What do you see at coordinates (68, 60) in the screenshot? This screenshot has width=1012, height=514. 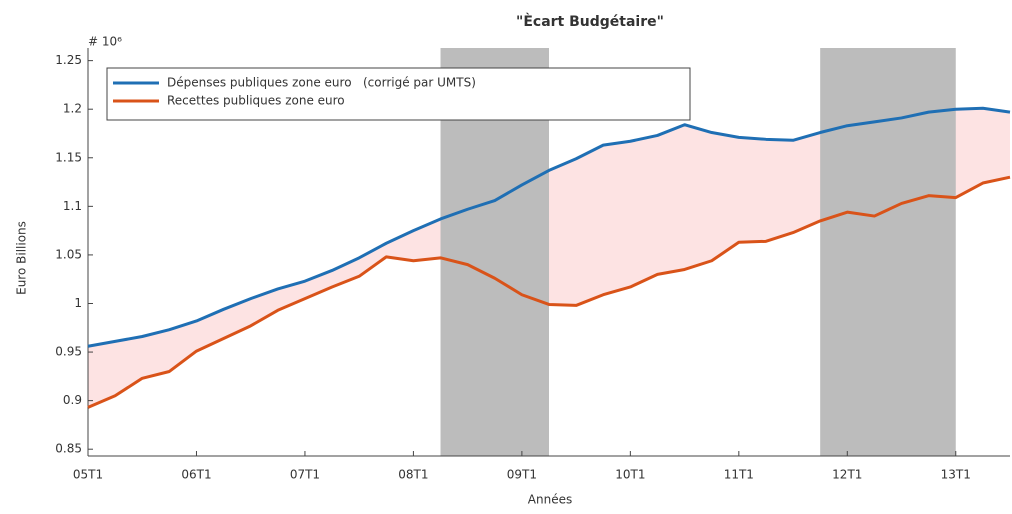 I see `y-tick-label: 1.25` at bounding box center [68, 60].